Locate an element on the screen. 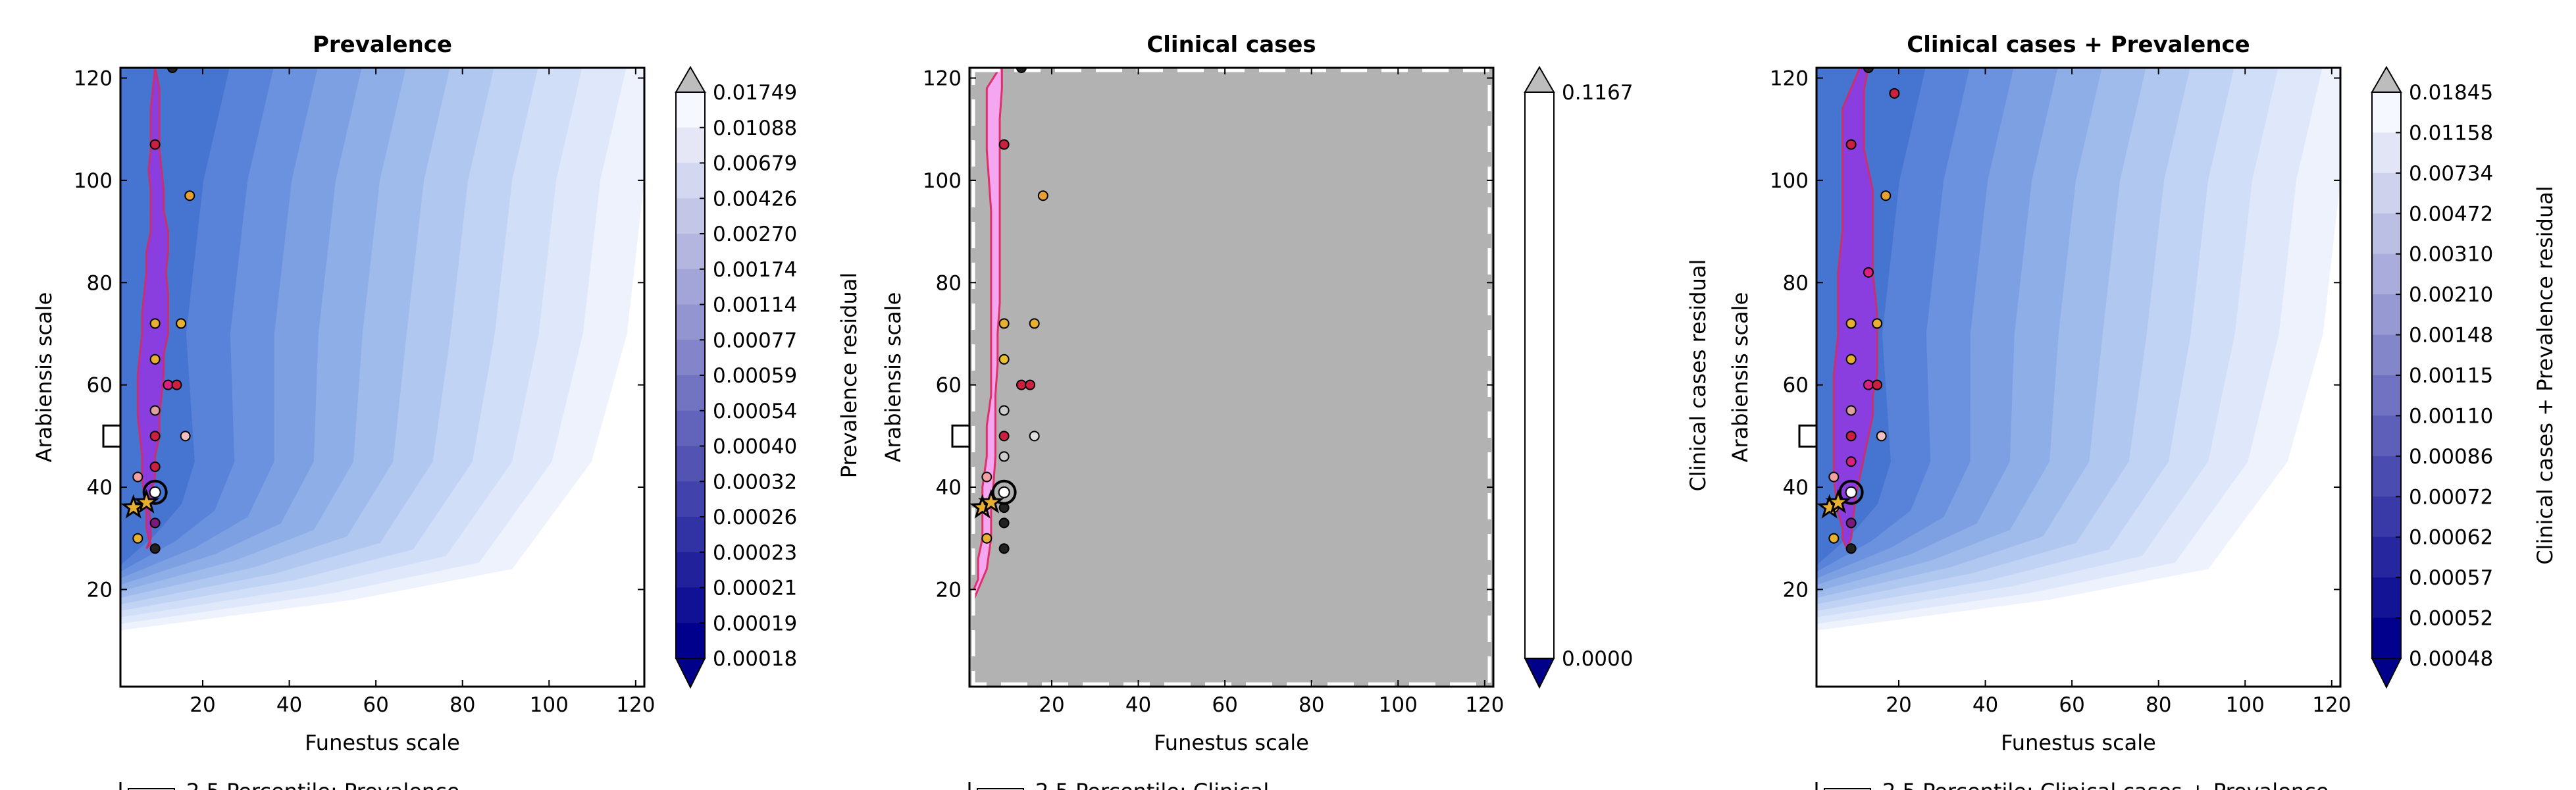 Image resolution: width=2576 pixels, height=790 pixels. chart-title: Clinical cases is located at coordinates (1231, 45).